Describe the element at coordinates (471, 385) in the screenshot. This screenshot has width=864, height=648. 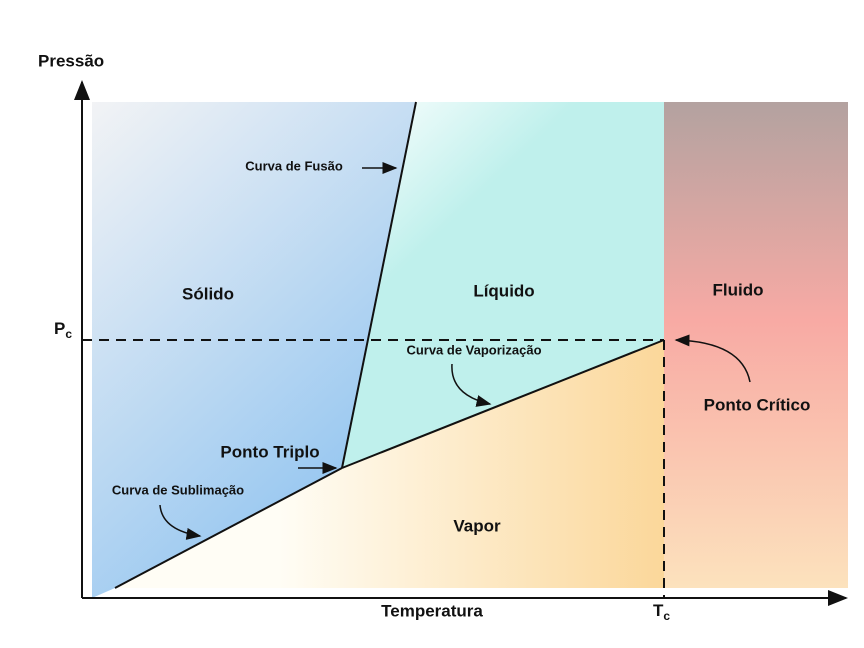
I see `vaporization-arrow` at that location.